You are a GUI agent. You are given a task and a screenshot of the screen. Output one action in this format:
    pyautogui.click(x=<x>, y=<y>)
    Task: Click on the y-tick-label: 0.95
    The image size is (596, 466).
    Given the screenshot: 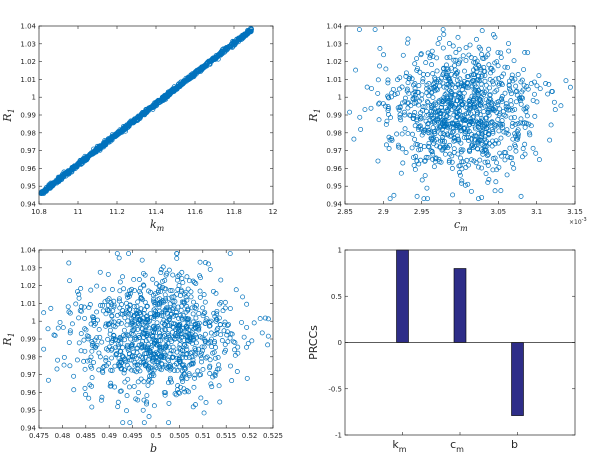 What is the action you would take?
    pyautogui.click(x=334, y=187)
    